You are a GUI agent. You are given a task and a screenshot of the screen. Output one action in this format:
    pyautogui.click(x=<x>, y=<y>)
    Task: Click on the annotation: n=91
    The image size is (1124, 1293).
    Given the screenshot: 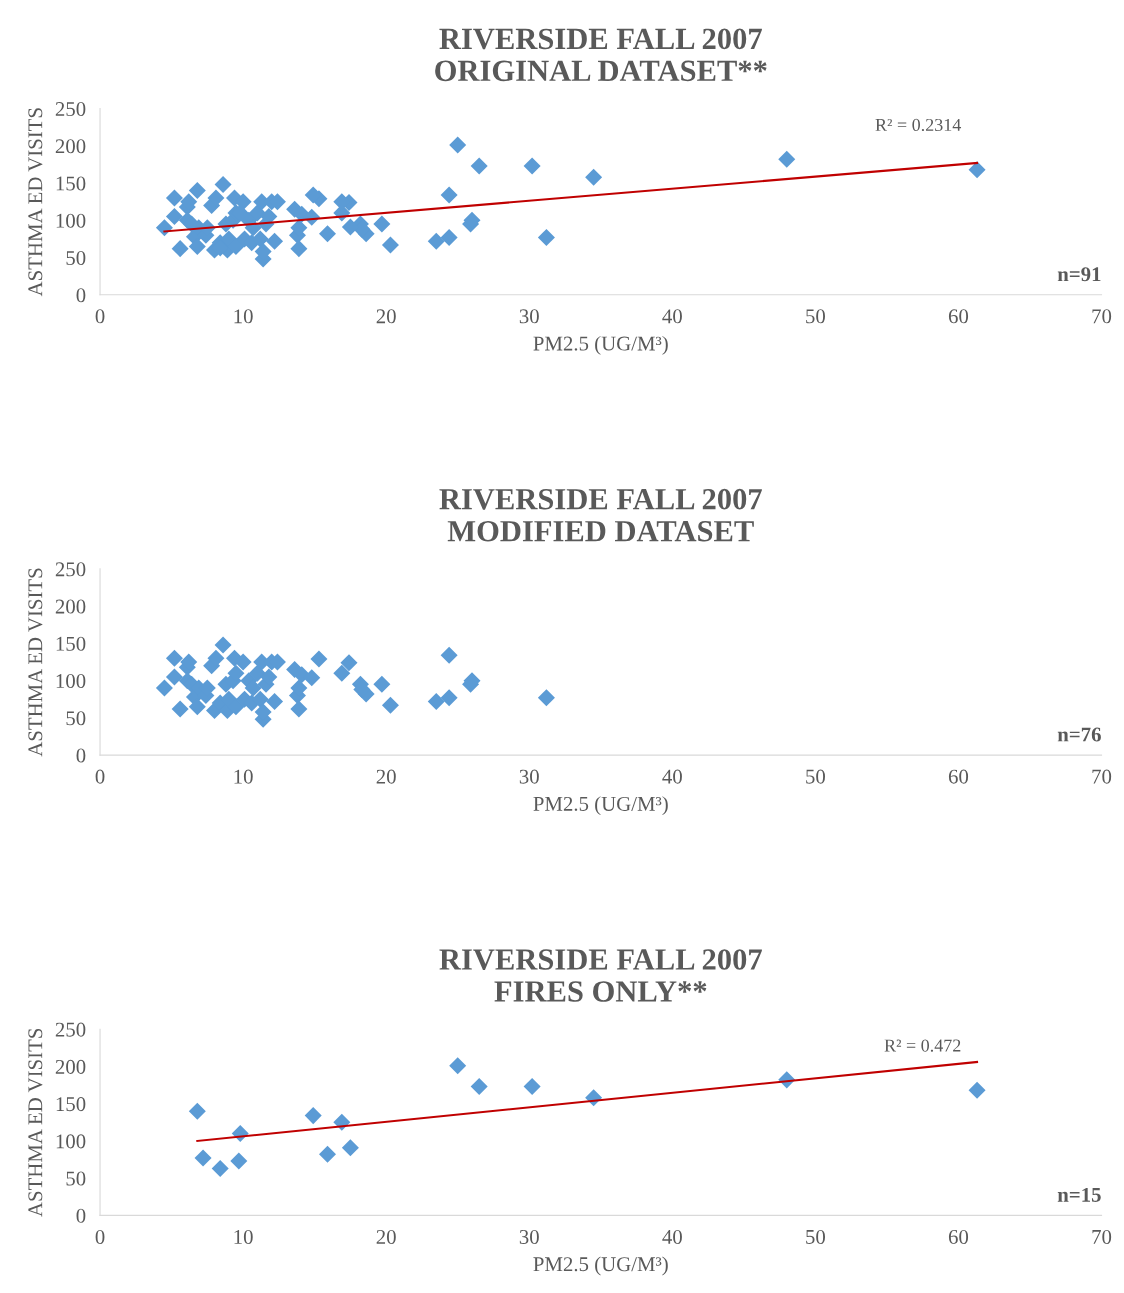 What is the action you would take?
    pyautogui.click(x=1079, y=274)
    